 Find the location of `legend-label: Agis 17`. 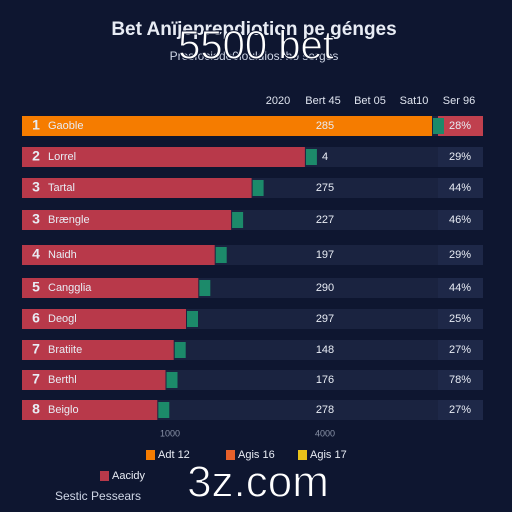

legend-label: Agis 17 is located at coordinates (328, 455).